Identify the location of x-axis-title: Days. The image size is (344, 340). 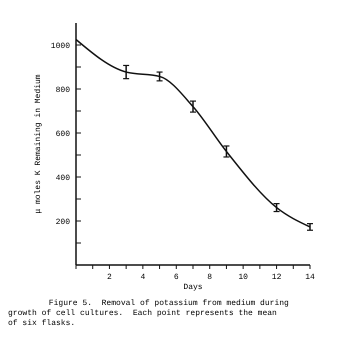
(193, 287).